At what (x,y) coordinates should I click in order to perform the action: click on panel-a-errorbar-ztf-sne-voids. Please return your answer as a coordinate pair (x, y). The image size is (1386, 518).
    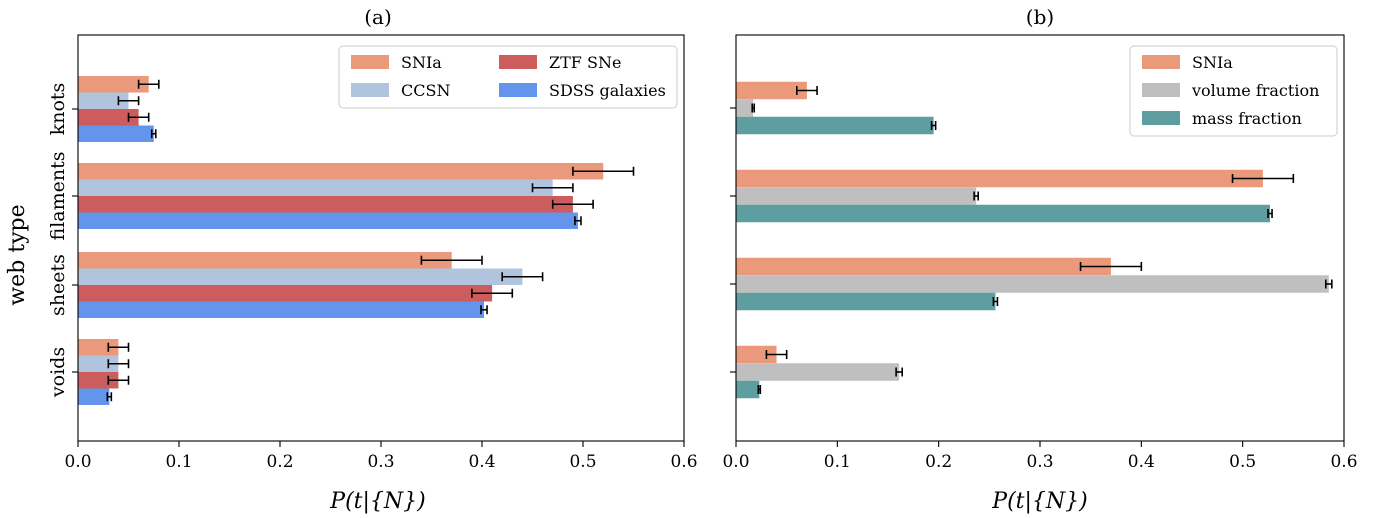
    Looking at the image, I should click on (118, 380).